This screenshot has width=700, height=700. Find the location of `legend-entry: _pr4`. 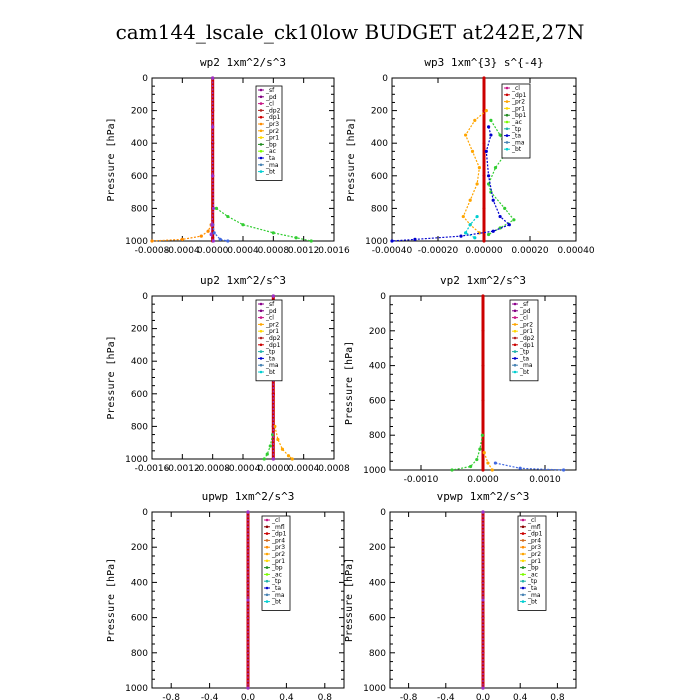

legend-entry: _pr4 is located at coordinates (278, 540).